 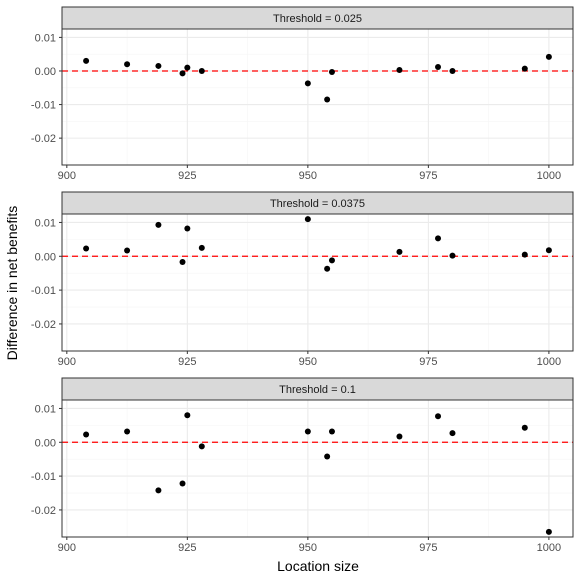 I want to click on x-axis-title: Location size, so click(x=318, y=566).